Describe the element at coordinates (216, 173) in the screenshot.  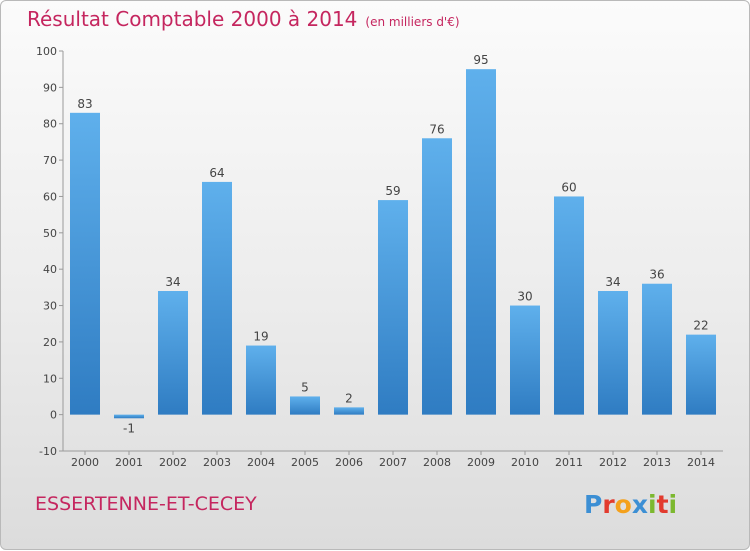
I see `value-label-2003: 64` at that location.